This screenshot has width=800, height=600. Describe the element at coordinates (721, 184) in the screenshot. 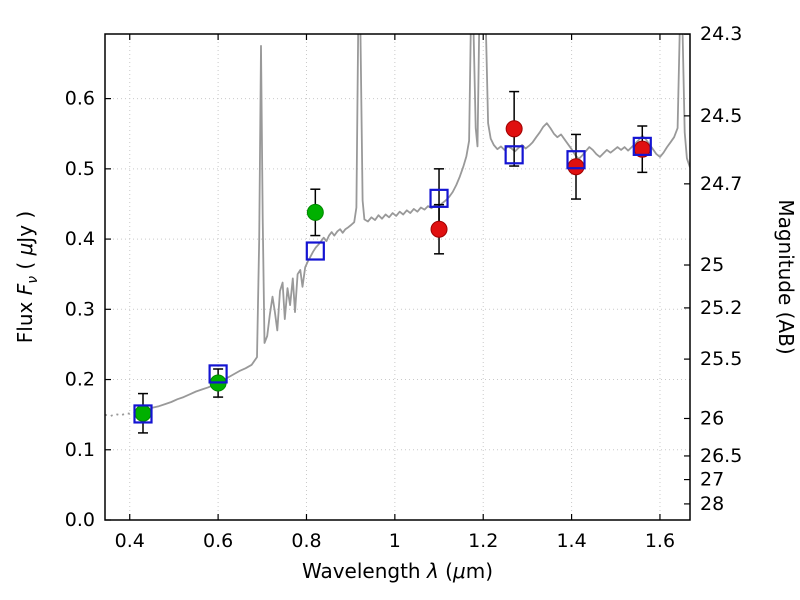

I see `y-tick-label-right: 24.7` at that location.